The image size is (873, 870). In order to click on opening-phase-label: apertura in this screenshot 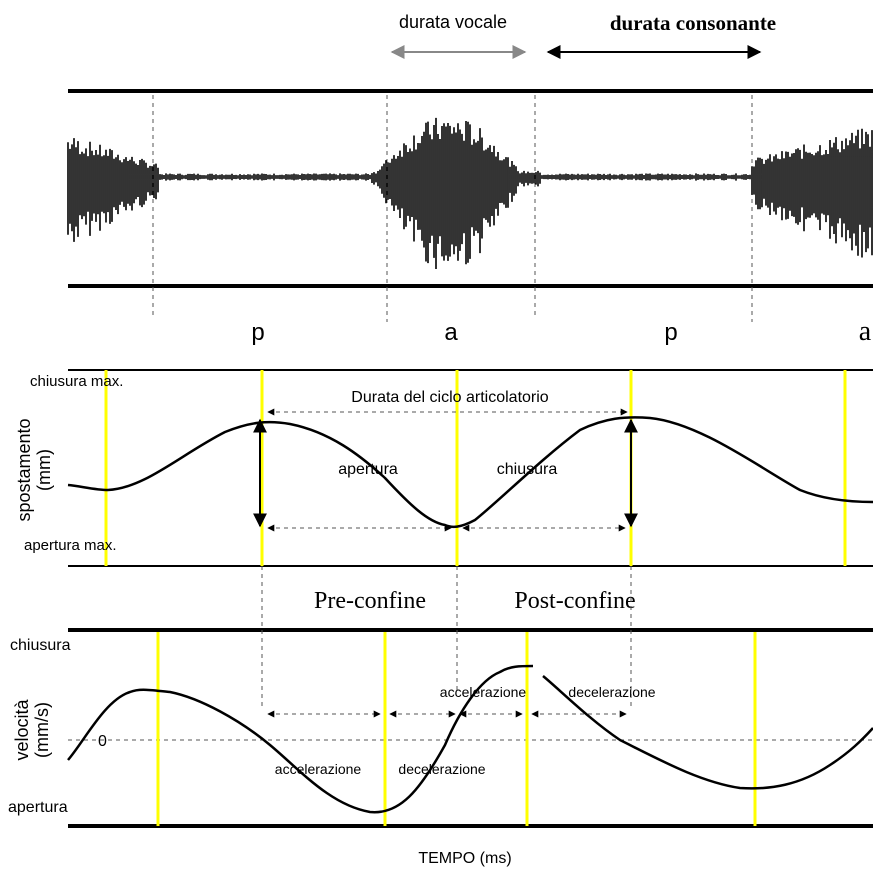, I will do `click(368, 469)`.